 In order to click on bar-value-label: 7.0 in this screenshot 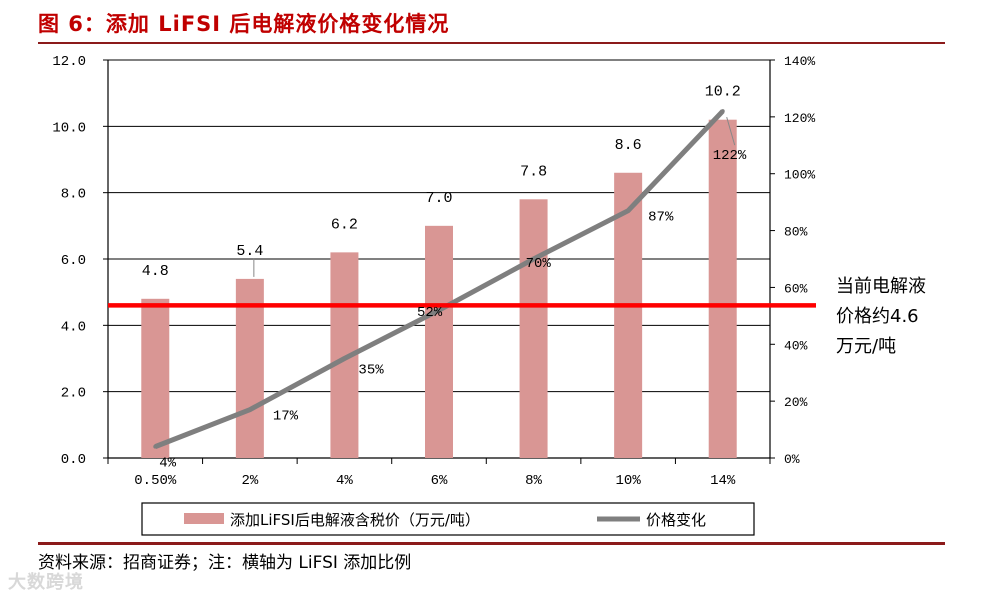, I will do `click(438, 198)`.